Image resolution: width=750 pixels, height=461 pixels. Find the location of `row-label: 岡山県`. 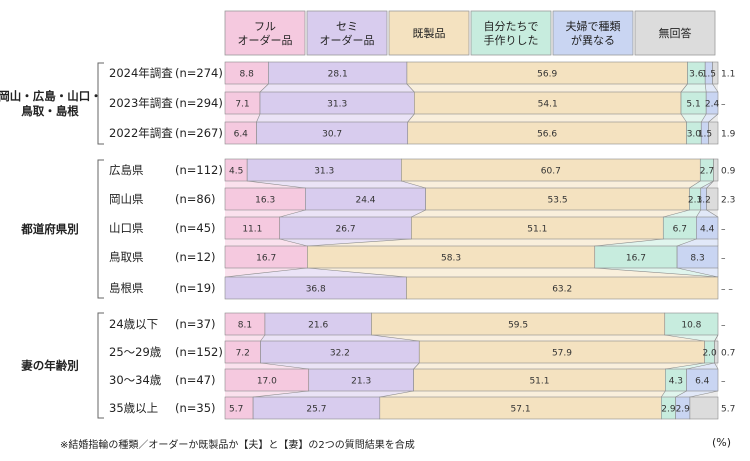

row-label: 岡山県 is located at coordinates (126, 199).